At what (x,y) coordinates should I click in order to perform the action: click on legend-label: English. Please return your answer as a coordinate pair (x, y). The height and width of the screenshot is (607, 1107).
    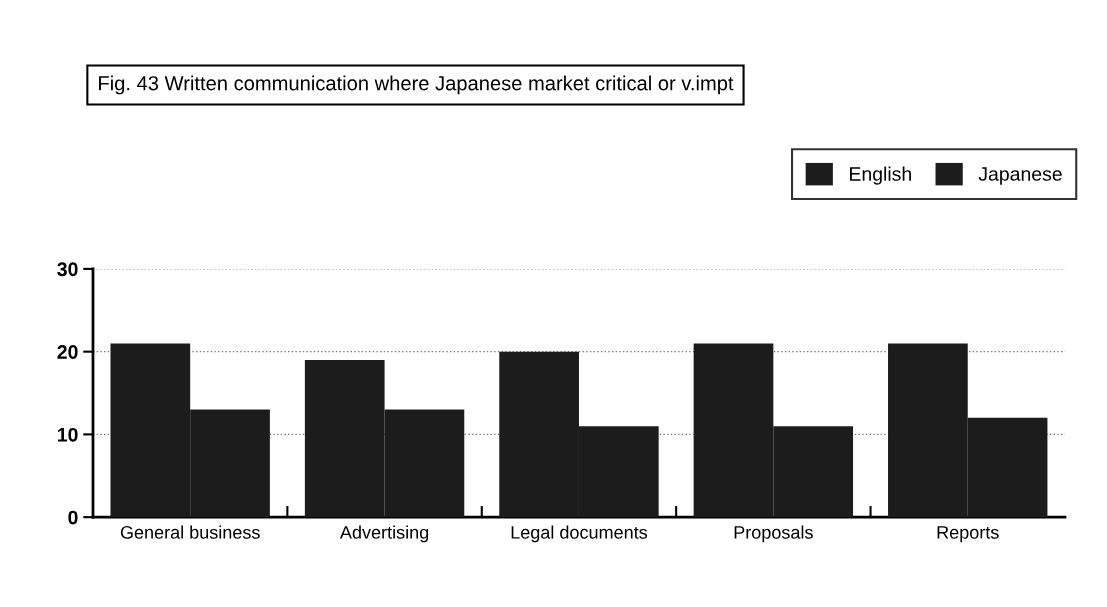
    Looking at the image, I should click on (880, 175).